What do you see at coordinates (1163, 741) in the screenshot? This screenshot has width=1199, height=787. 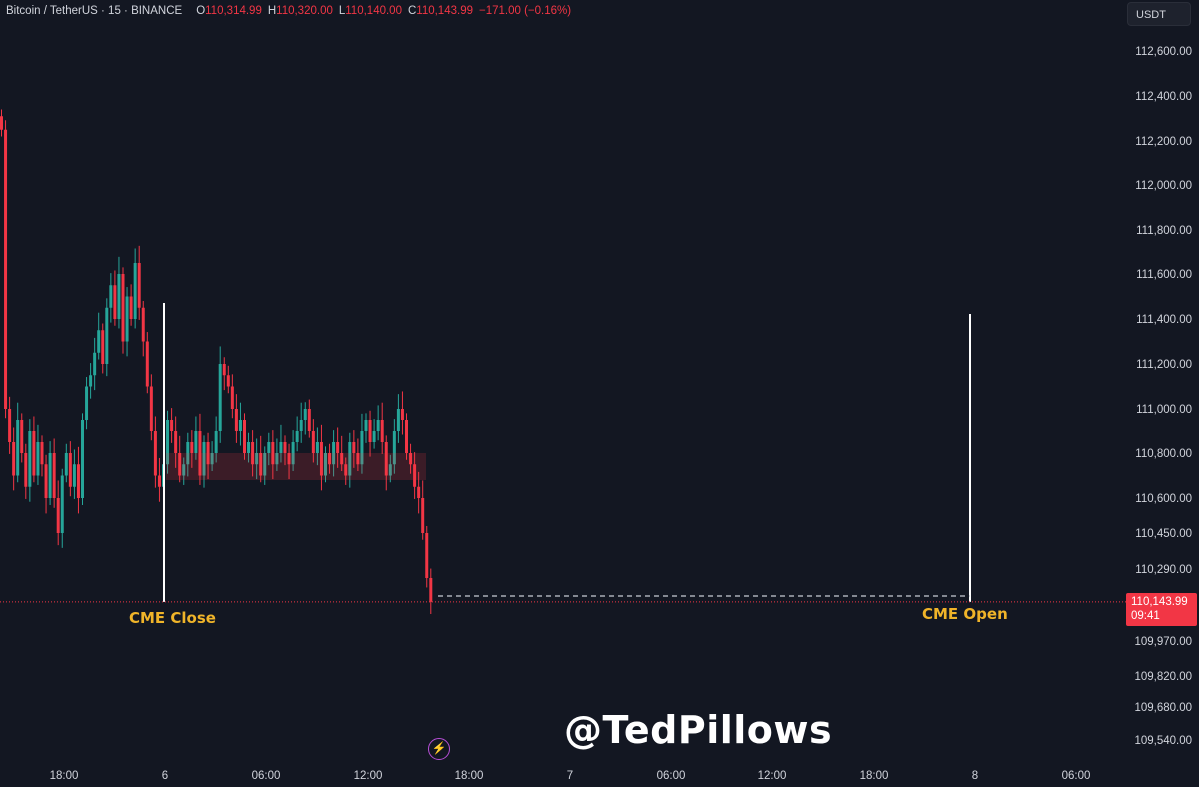 I see `price-tick-label: 109,540.00` at bounding box center [1163, 741].